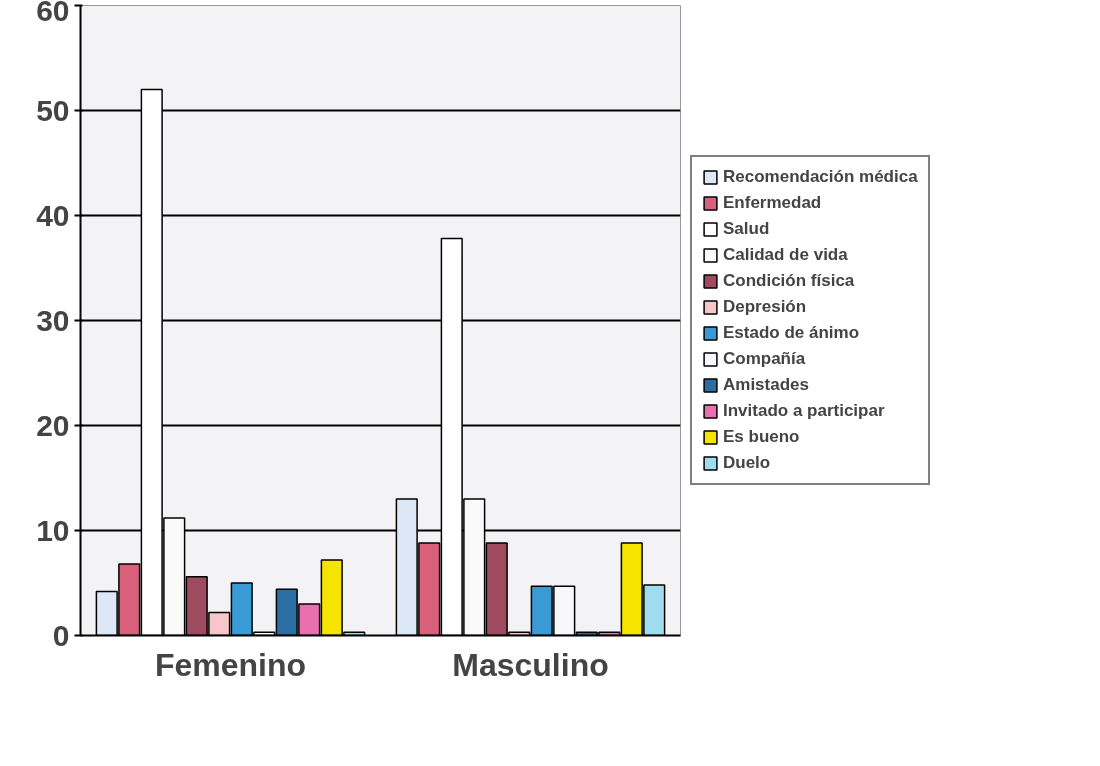  What do you see at coordinates (53, 320) in the screenshot?
I see `y-tick-label: 30` at bounding box center [53, 320].